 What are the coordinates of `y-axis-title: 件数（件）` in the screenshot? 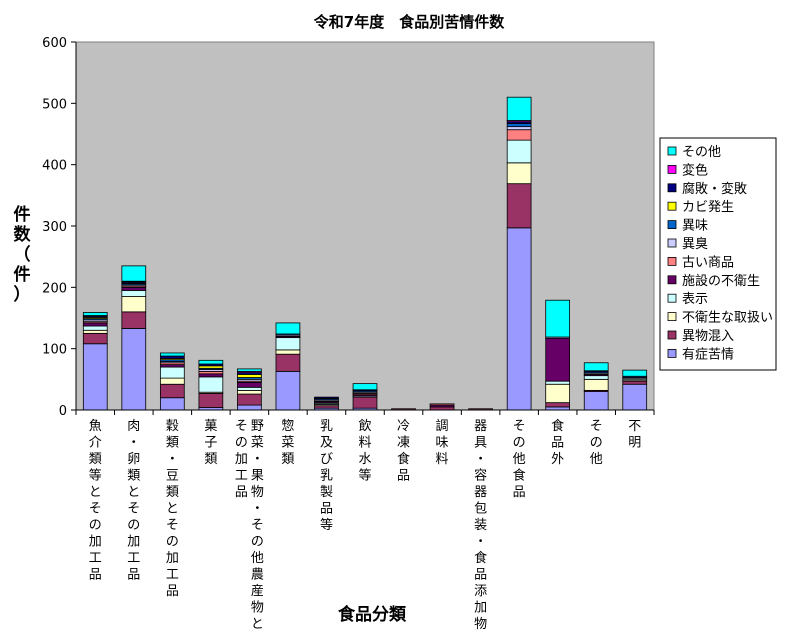 It's located at (23, 254).